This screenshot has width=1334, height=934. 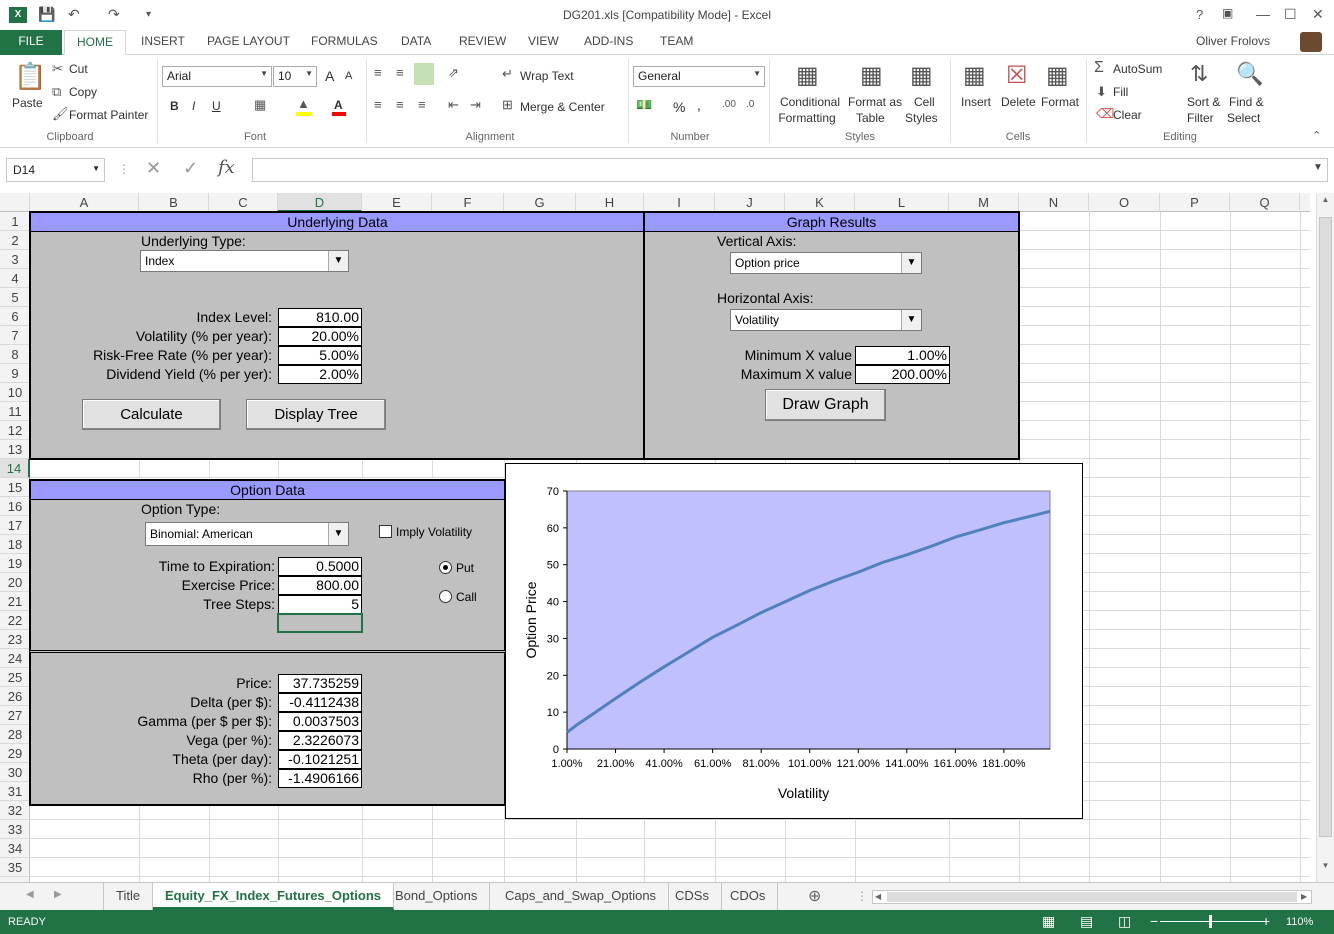 What do you see at coordinates (1060, 102) in the screenshot?
I see `format-cells-button: Format` at bounding box center [1060, 102].